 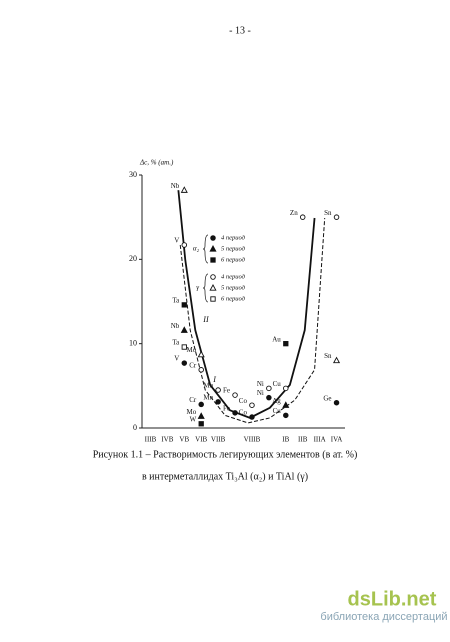 What do you see at coordinates (337, 440) in the screenshot?
I see `x-tick-label: IVA` at bounding box center [337, 440].